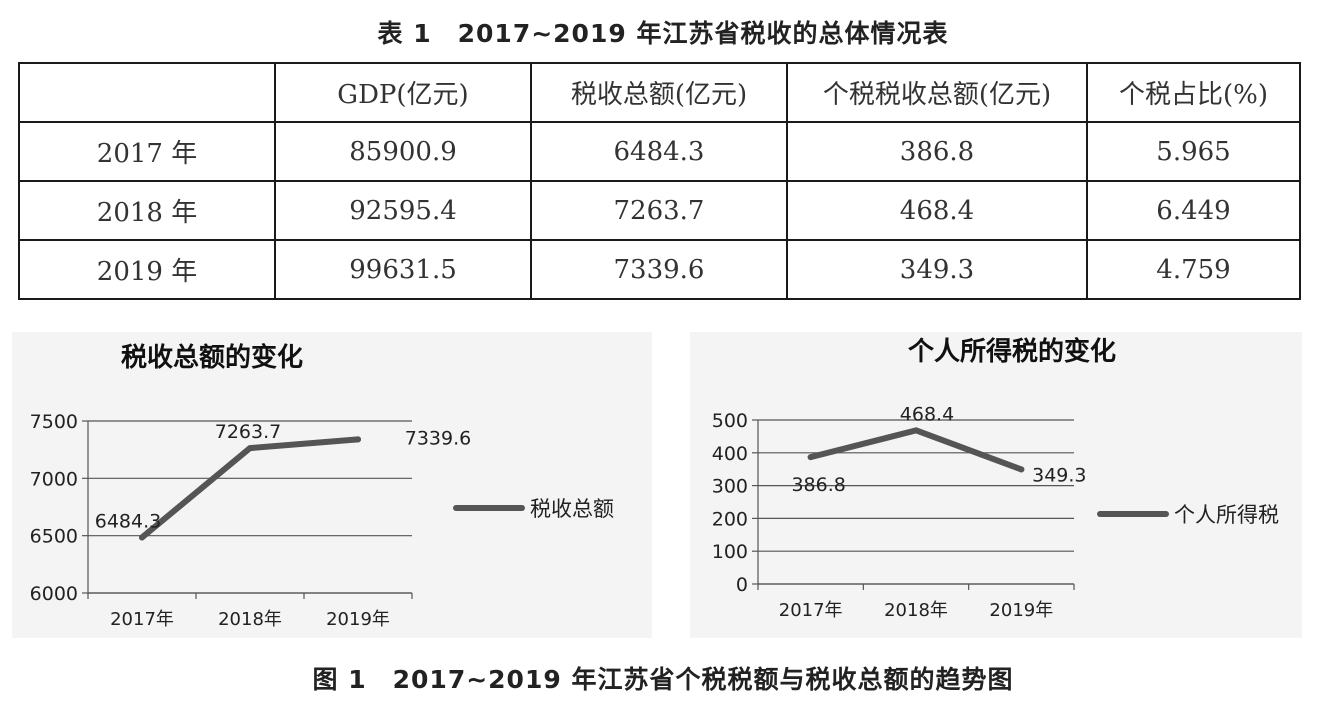 The image size is (1326, 726). I want to click on table-cell: 386.8, so click(937, 151).